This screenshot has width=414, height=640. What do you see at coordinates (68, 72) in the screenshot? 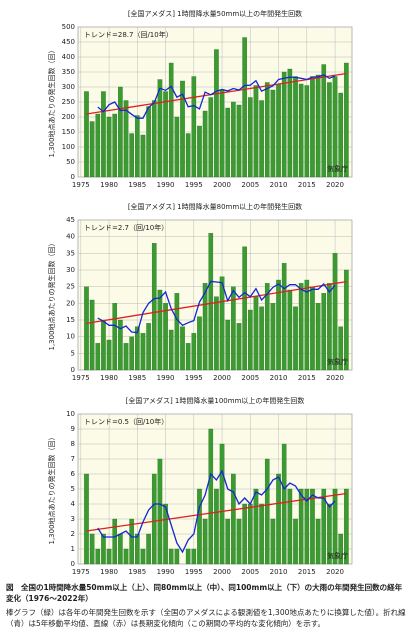
I see `y-tick-label: 350` at bounding box center [68, 72].